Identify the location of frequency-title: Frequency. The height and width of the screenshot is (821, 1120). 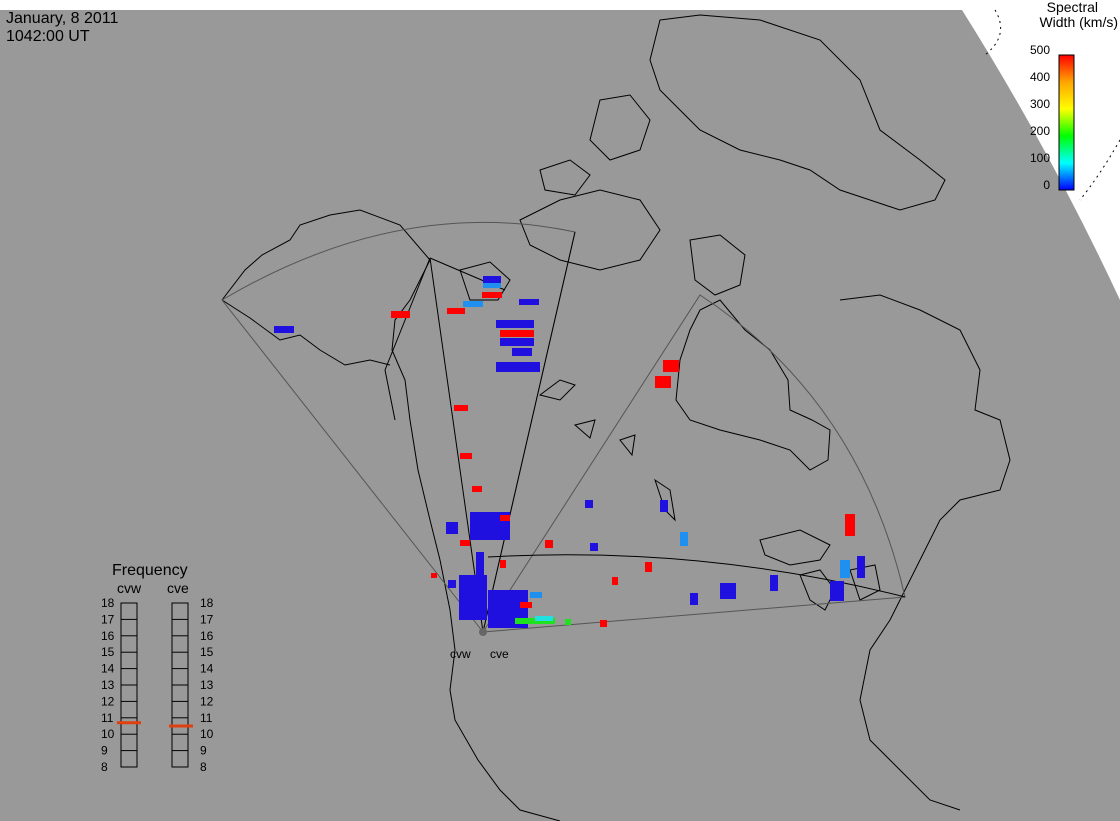
(150, 570).